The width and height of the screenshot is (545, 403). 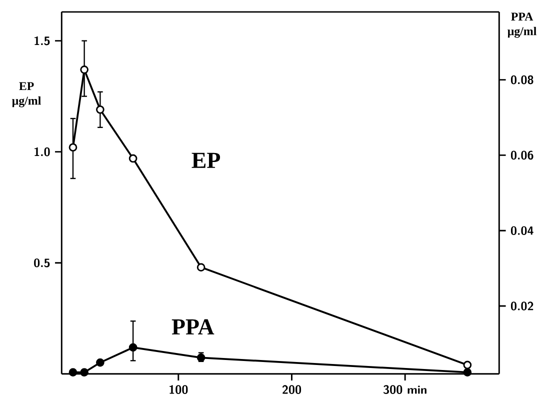 What do you see at coordinates (522, 25) in the screenshot?
I see `y2-axis-title: PPA μg/ml` at bounding box center [522, 25].